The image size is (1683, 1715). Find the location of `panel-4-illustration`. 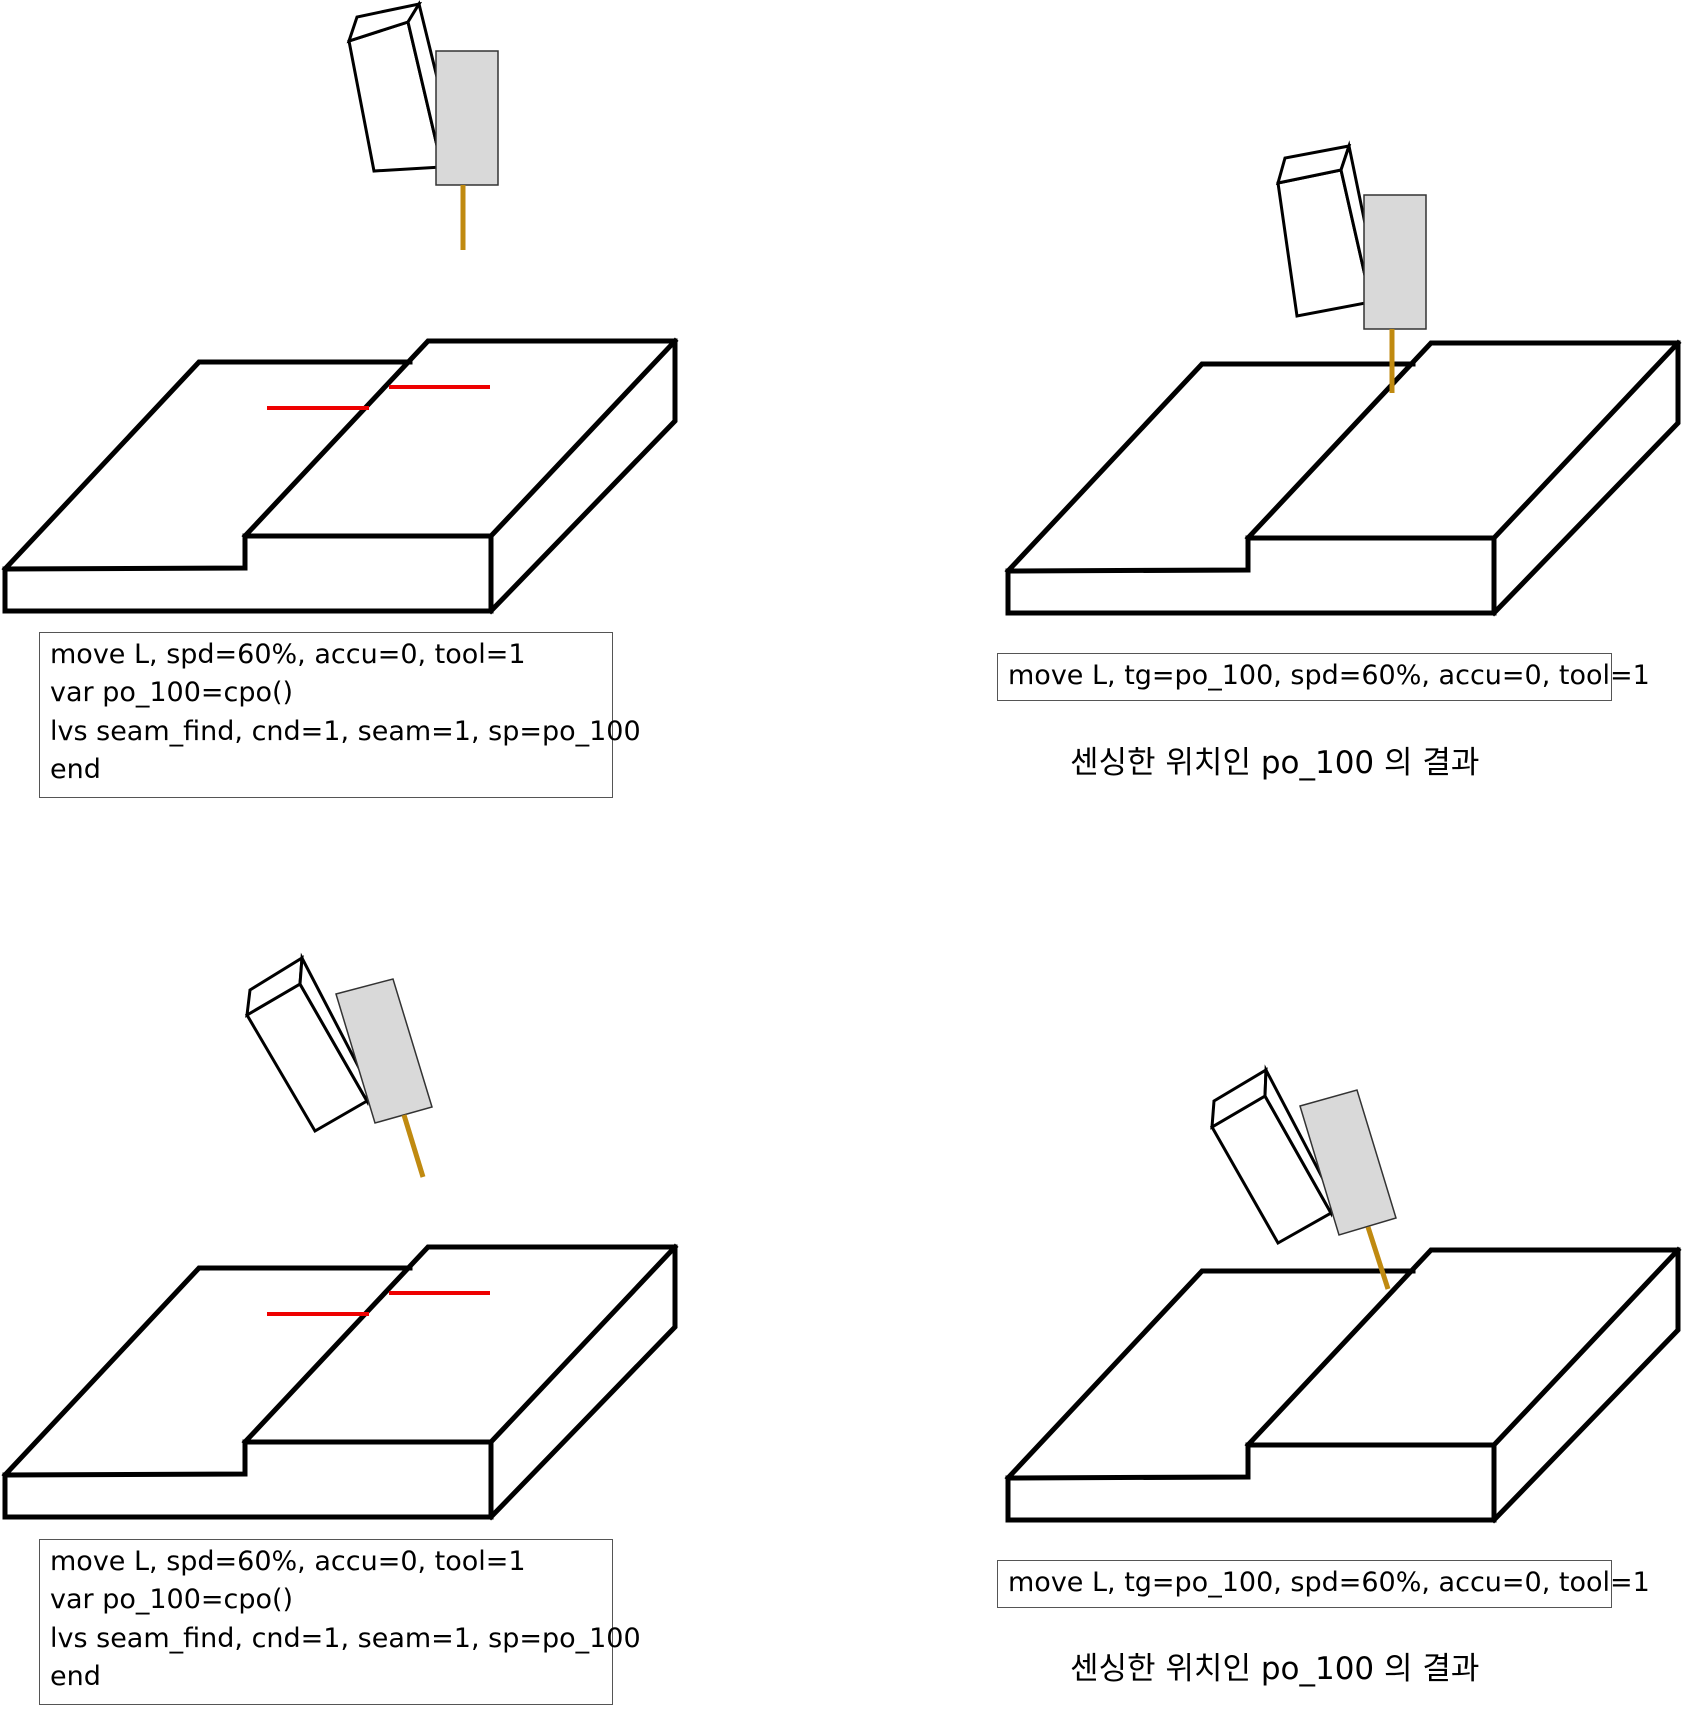

panel-4-illustration is located at coordinates (1343, 1385).